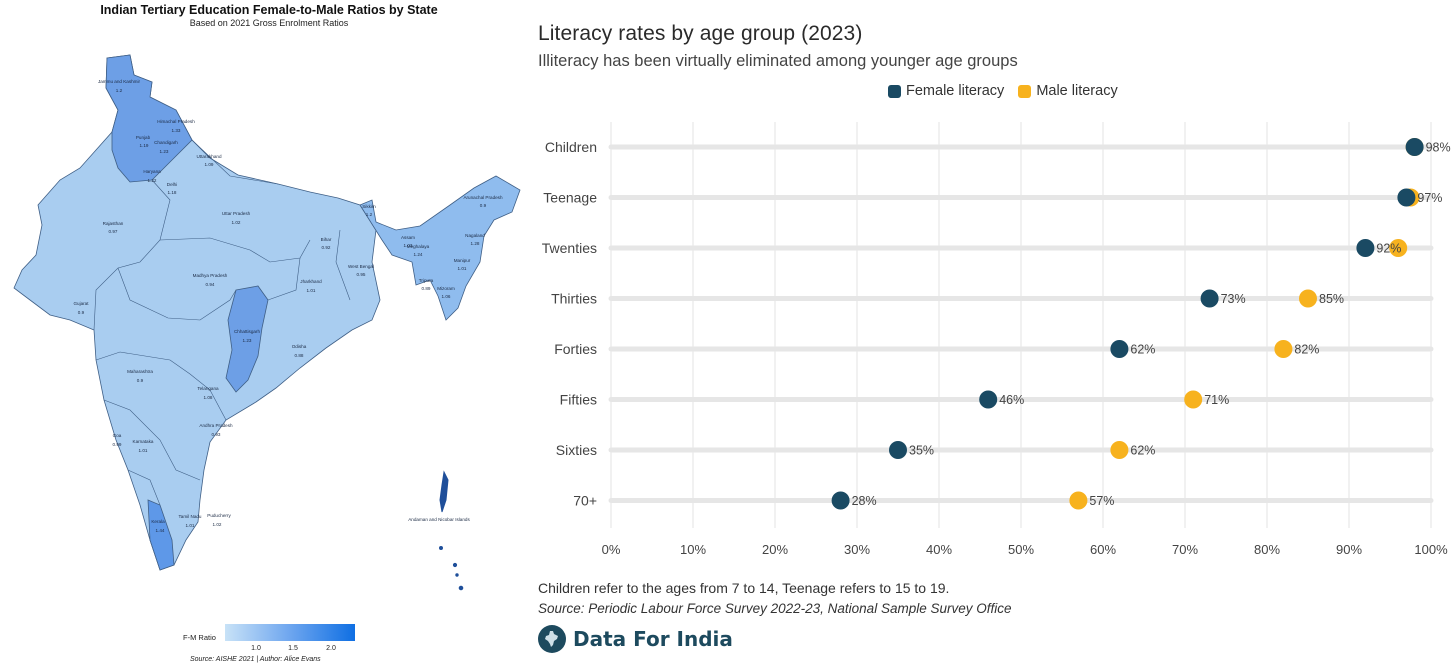 The height and width of the screenshot is (665, 1456). Describe the element at coordinates (326, 239) in the screenshot. I see `state-name-bihar: Bihar` at that location.